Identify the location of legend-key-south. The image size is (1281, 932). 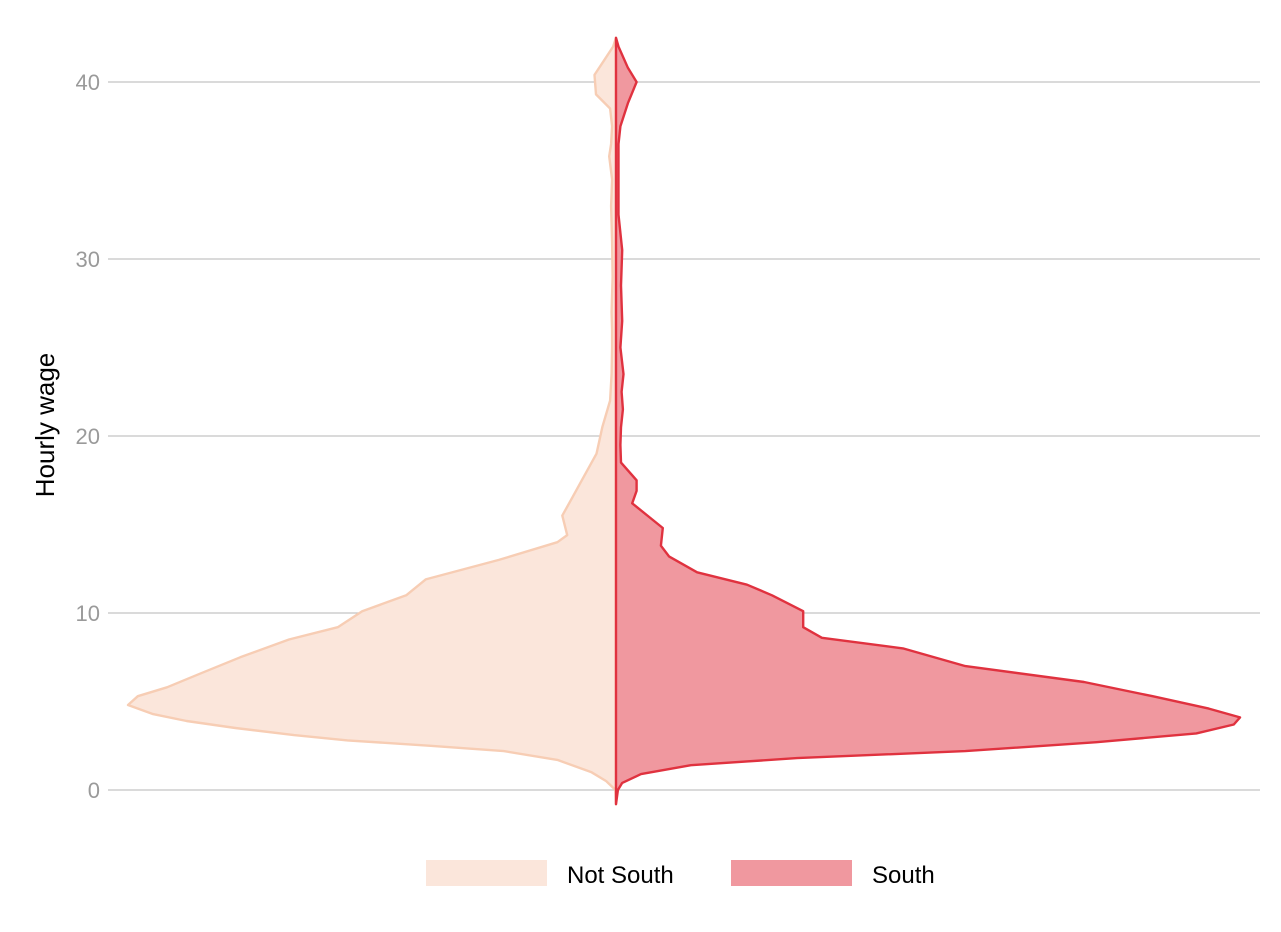
(791, 873).